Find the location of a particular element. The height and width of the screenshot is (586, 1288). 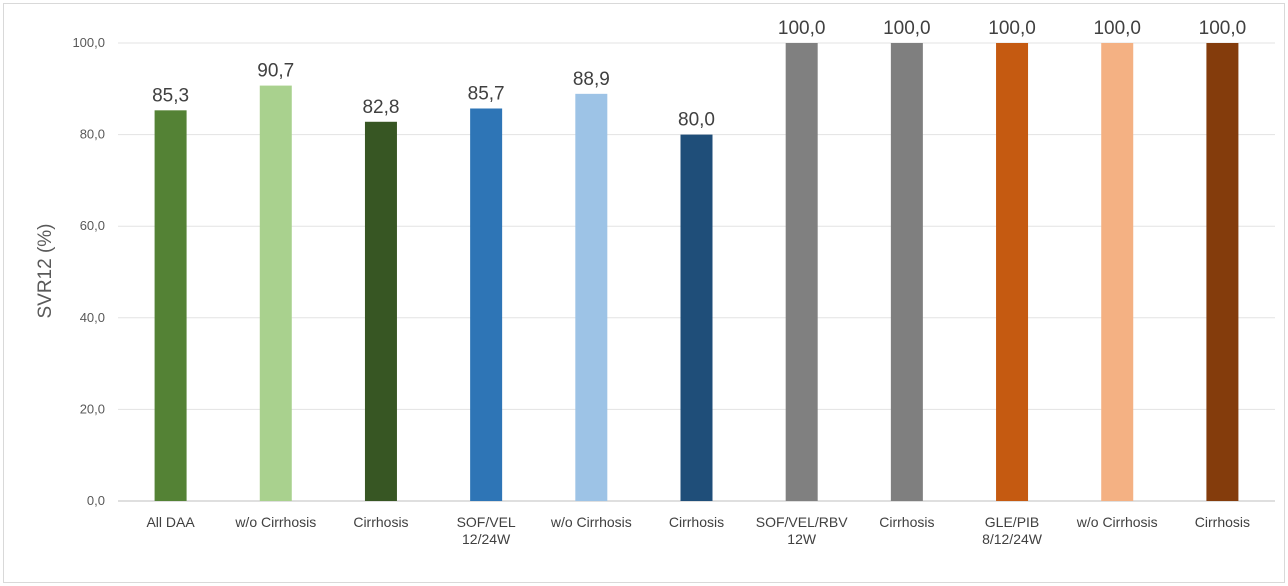

x-tick-label: All DAA is located at coordinates (170, 522).